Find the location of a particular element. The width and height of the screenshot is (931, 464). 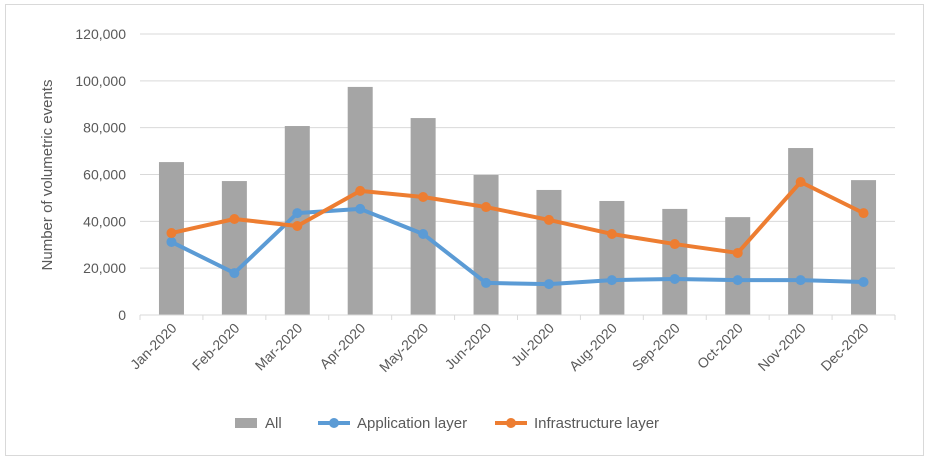

y-tick-label: 40,000 is located at coordinates (104, 221).